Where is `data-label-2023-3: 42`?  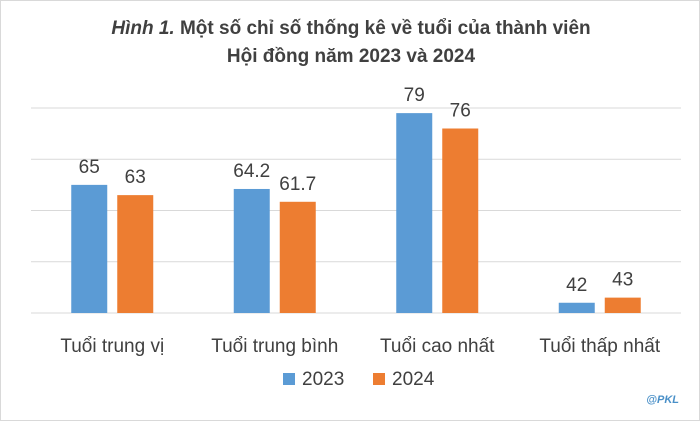
data-label-2023-3: 42 is located at coordinates (576, 285).